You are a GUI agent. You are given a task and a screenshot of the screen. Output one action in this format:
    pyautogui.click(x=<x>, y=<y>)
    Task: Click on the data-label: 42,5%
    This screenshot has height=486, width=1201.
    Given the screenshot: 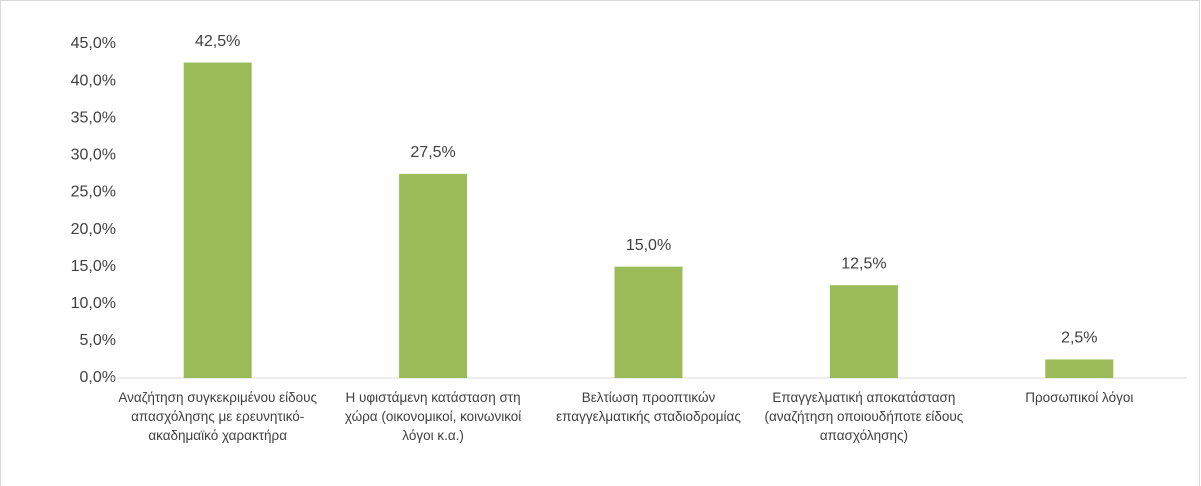 What is the action you would take?
    pyautogui.click(x=217, y=41)
    